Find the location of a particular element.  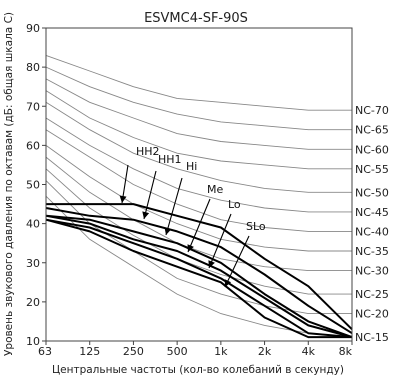

nc-label-nc-35: NC-35 is located at coordinates (372, 251).